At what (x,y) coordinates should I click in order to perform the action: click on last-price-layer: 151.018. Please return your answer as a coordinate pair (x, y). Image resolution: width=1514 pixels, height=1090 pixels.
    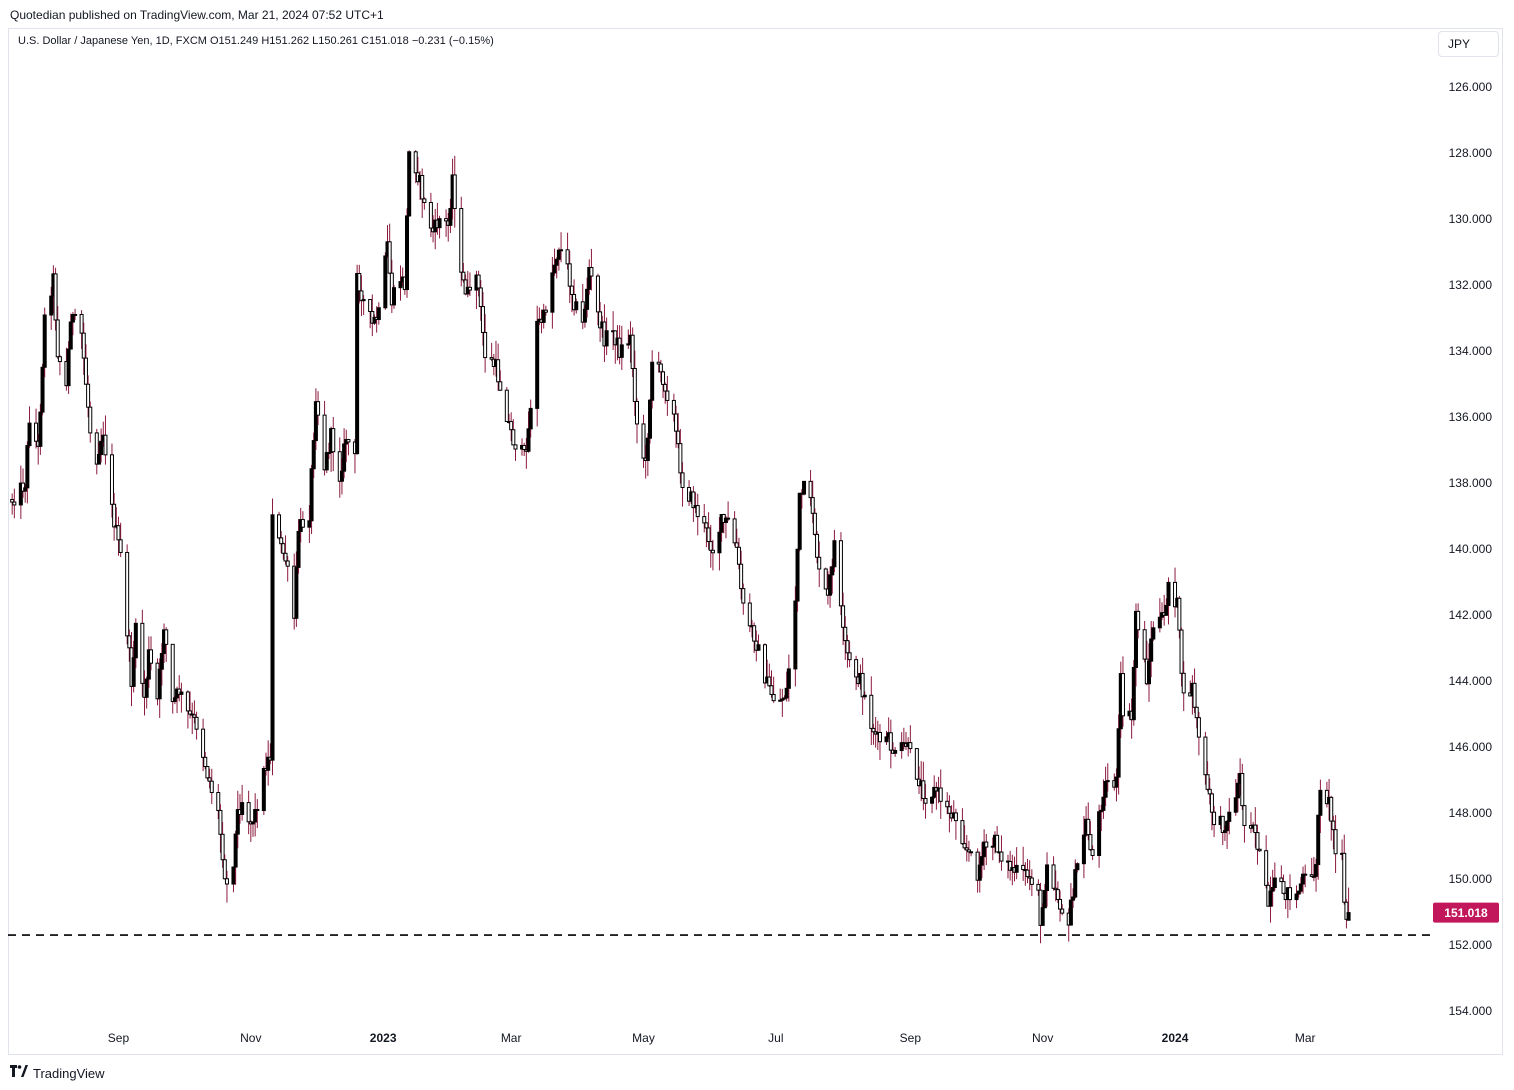
    Looking at the image, I should click on (1466, 912).